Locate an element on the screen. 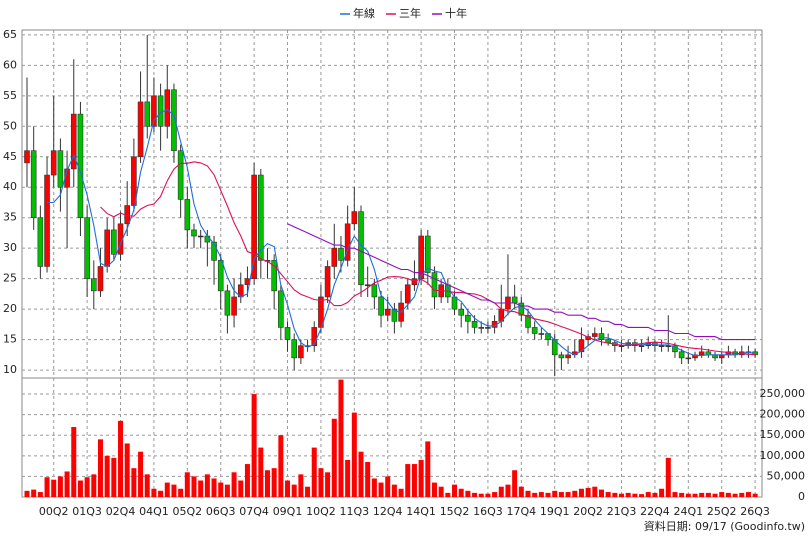 This screenshot has width=808, height=544. y-tick-label: 20 is located at coordinates (10, 308).